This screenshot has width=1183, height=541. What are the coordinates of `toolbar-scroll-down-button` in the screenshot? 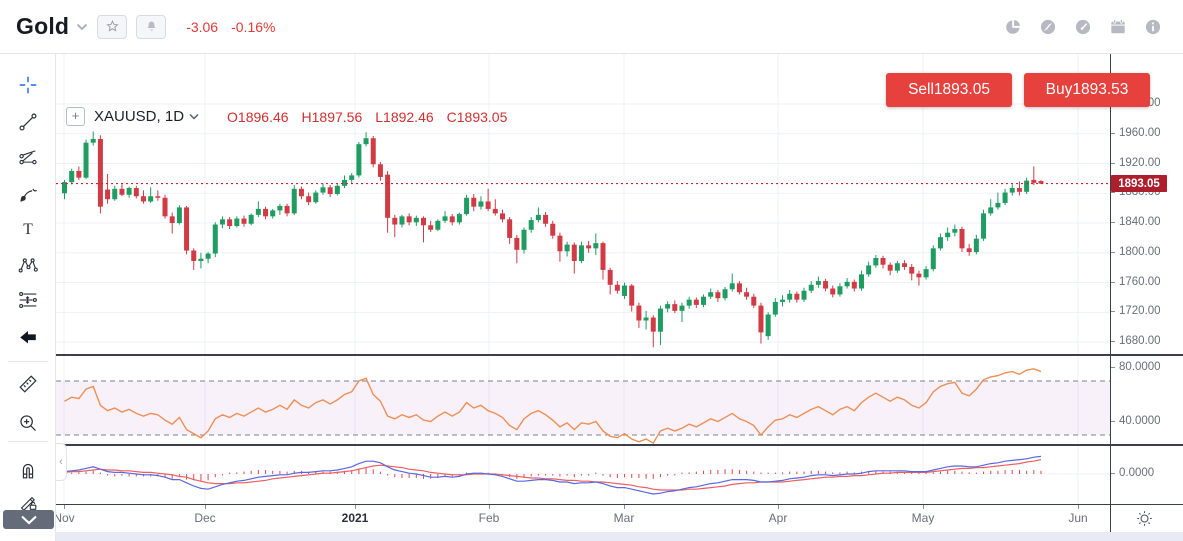 It's located at (28, 519).